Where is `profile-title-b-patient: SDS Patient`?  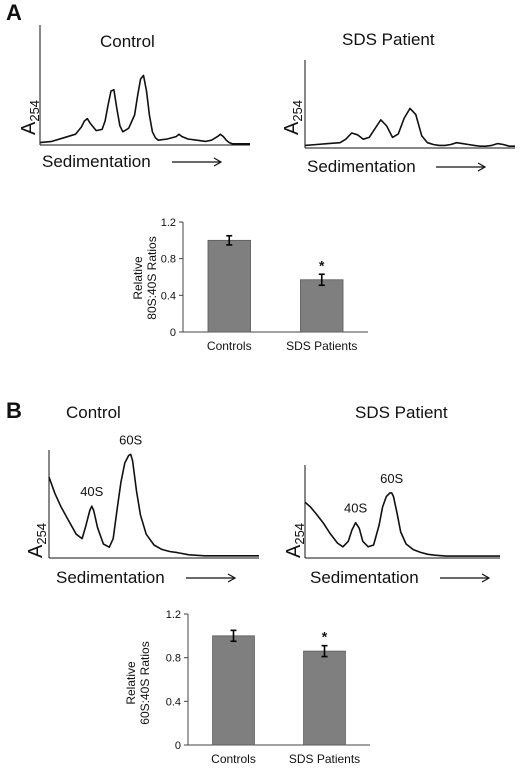
profile-title-b-patient: SDS Patient is located at coordinates (401, 412).